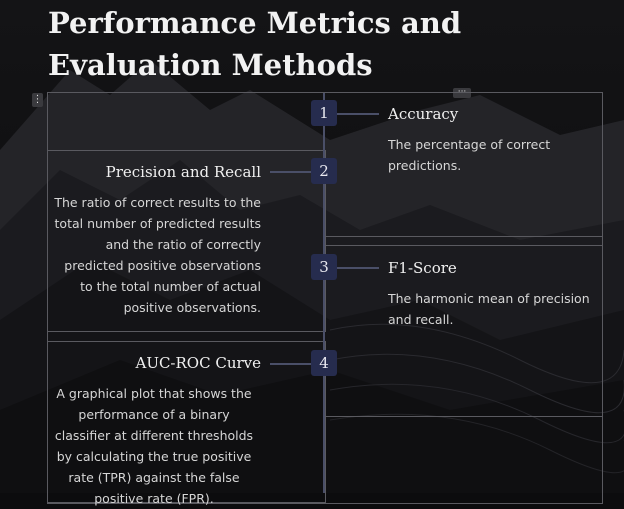 This screenshot has height=509, width=624. What do you see at coordinates (37, 100) in the screenshot?
I see `drag-handle-icon: ⋮` at bounding box center [37, 100].